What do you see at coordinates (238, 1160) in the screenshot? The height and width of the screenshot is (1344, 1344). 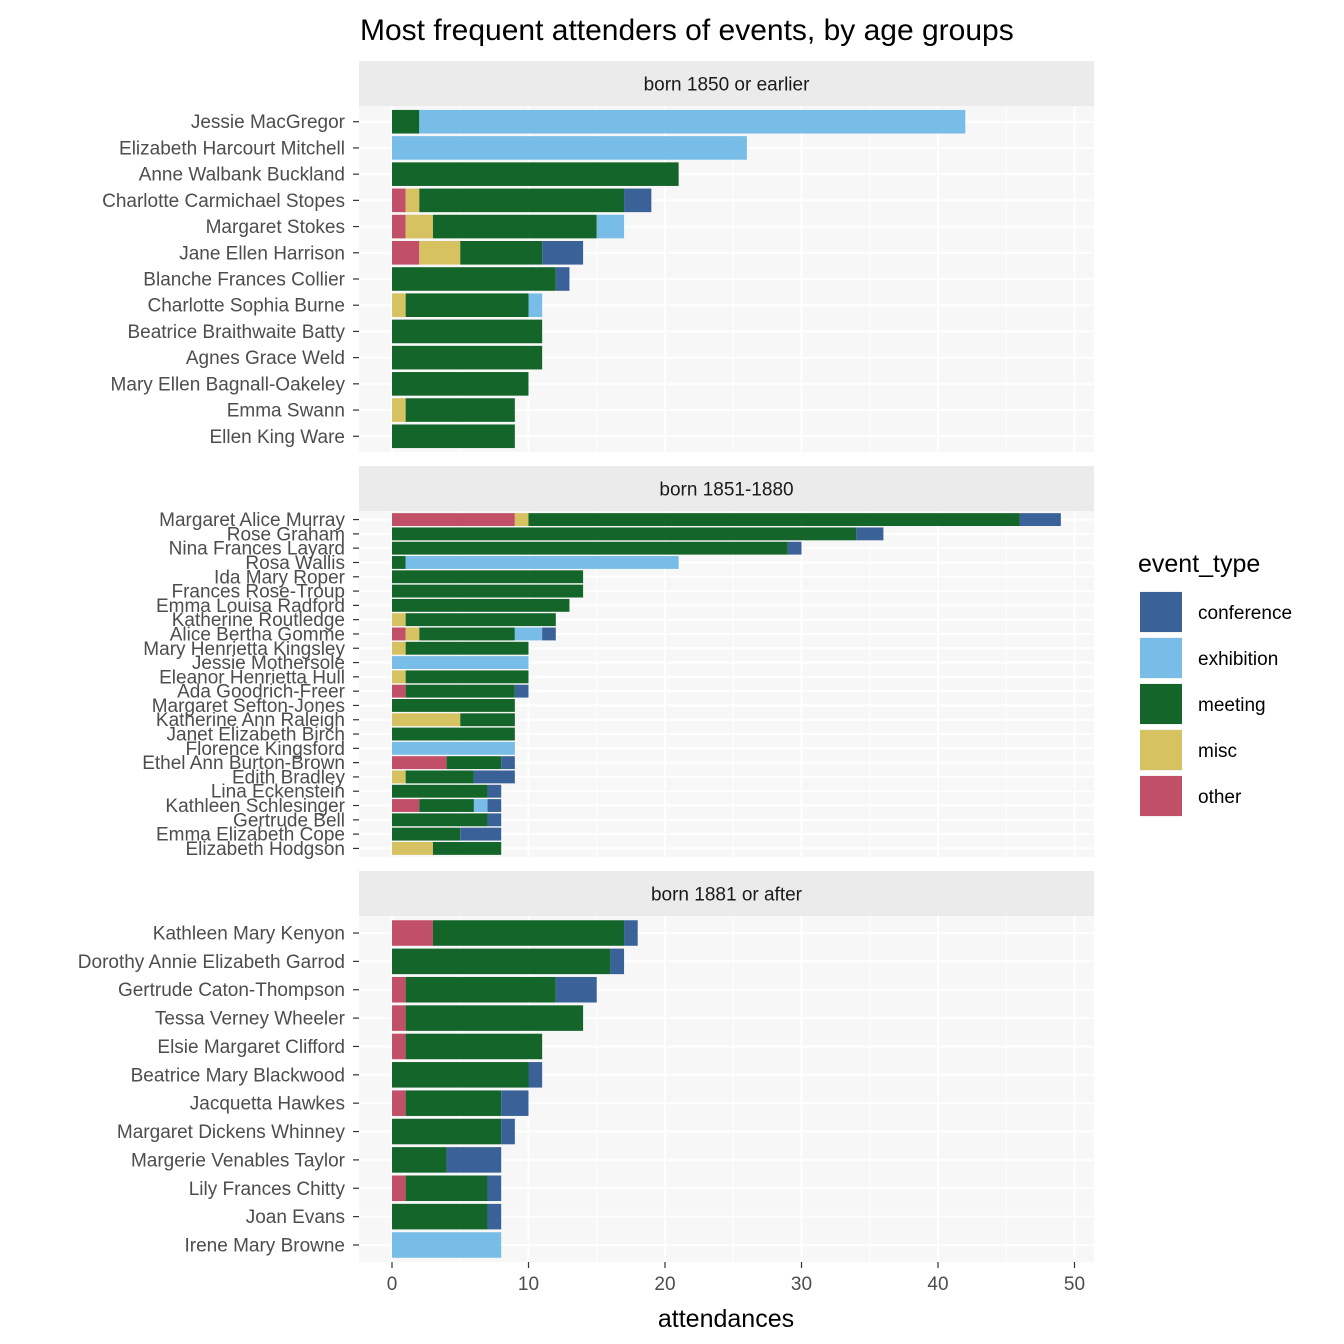 I see `y-tick-label: Margerie Venables Taylor` at bounding box center [238, 1160].